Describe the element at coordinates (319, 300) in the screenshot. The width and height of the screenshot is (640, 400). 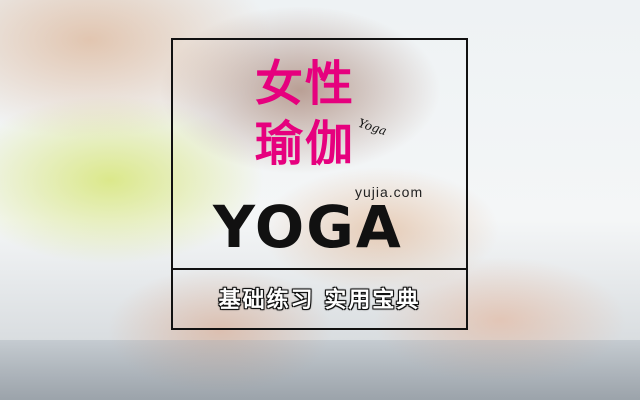
I see `subtitle: 基础练习 实用宝典` at that location.